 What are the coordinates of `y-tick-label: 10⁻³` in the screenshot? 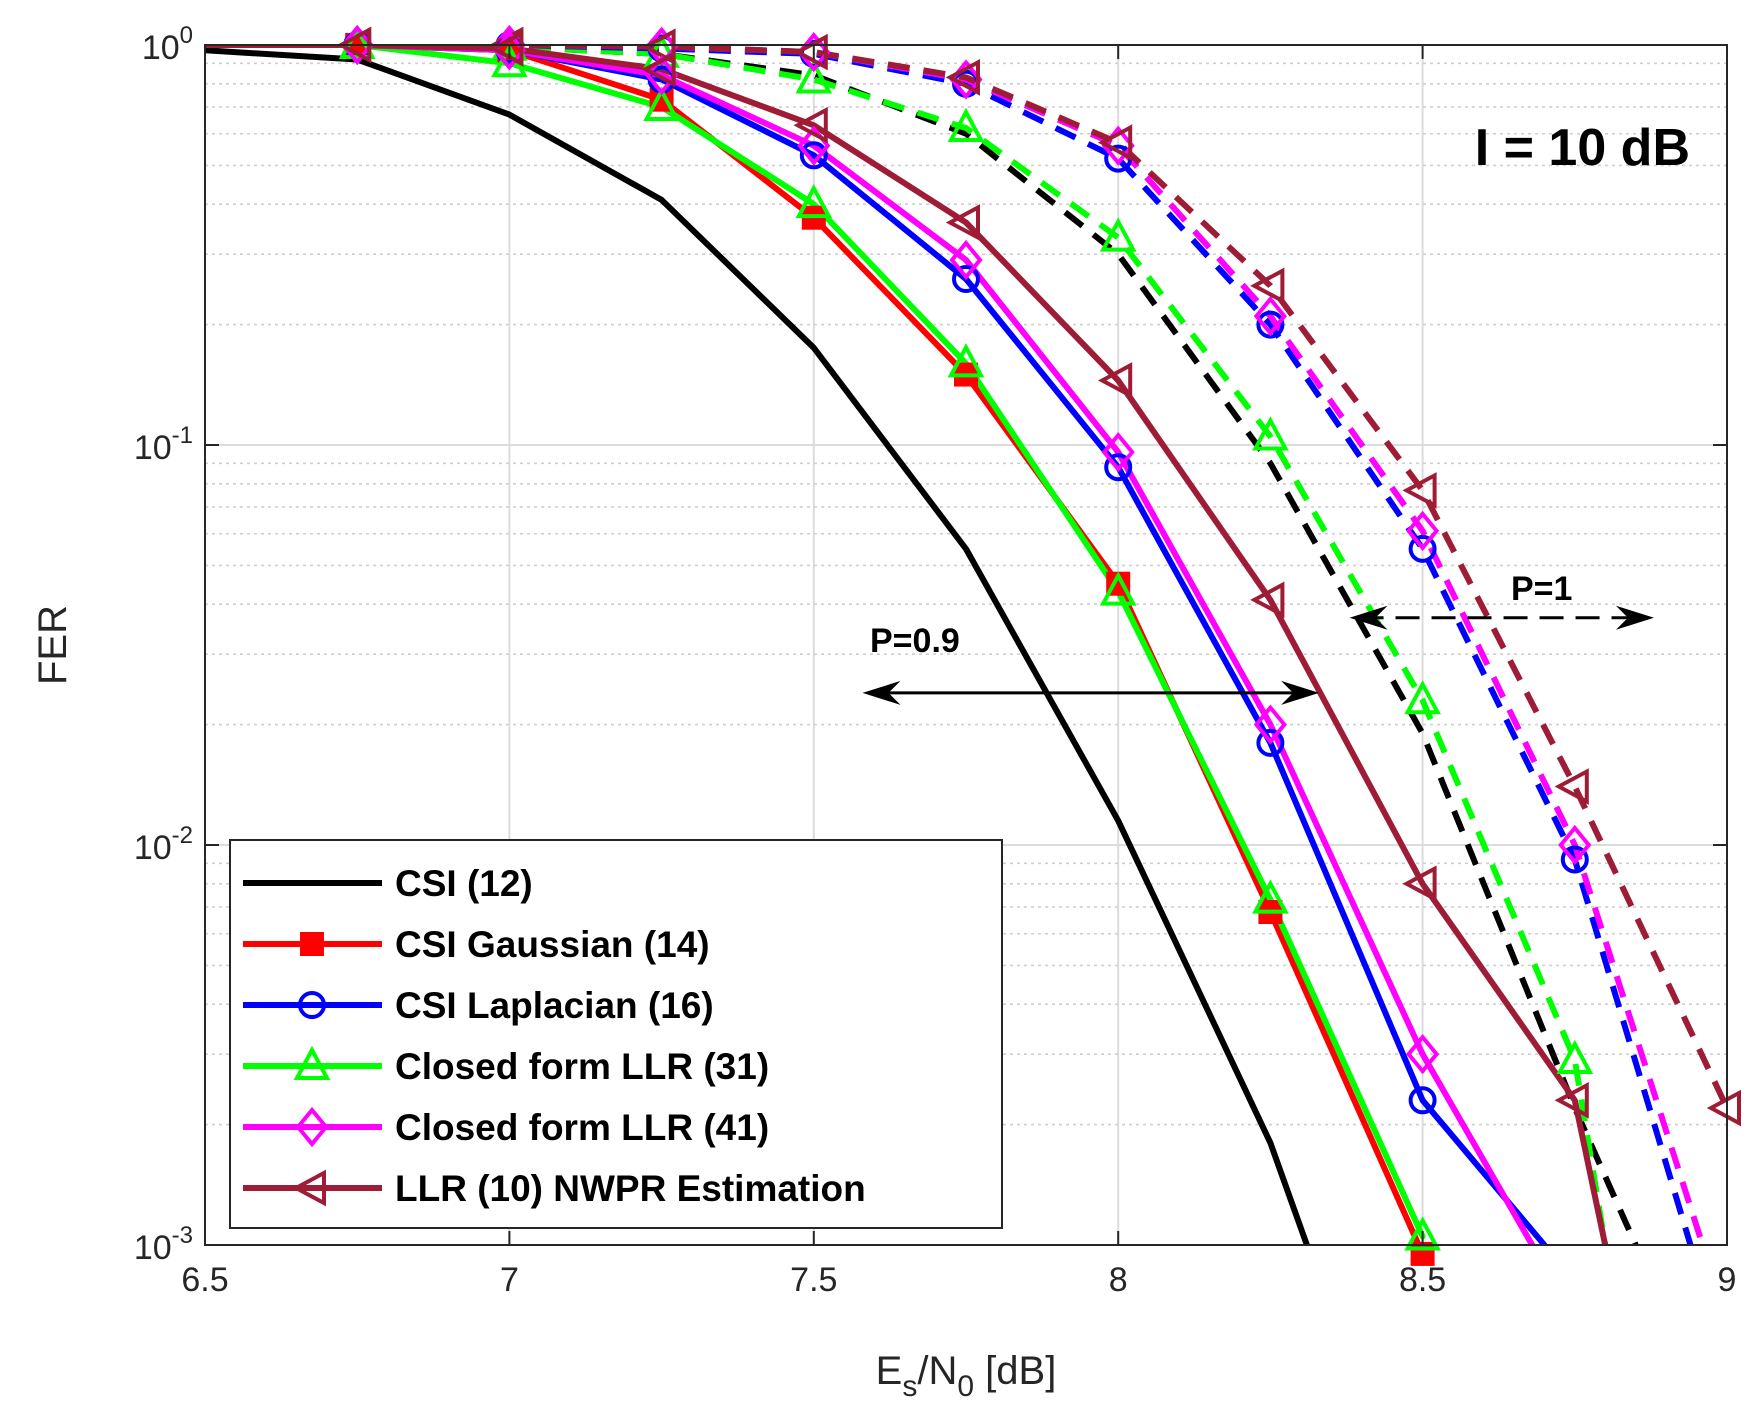 It's located at (163, 1244).